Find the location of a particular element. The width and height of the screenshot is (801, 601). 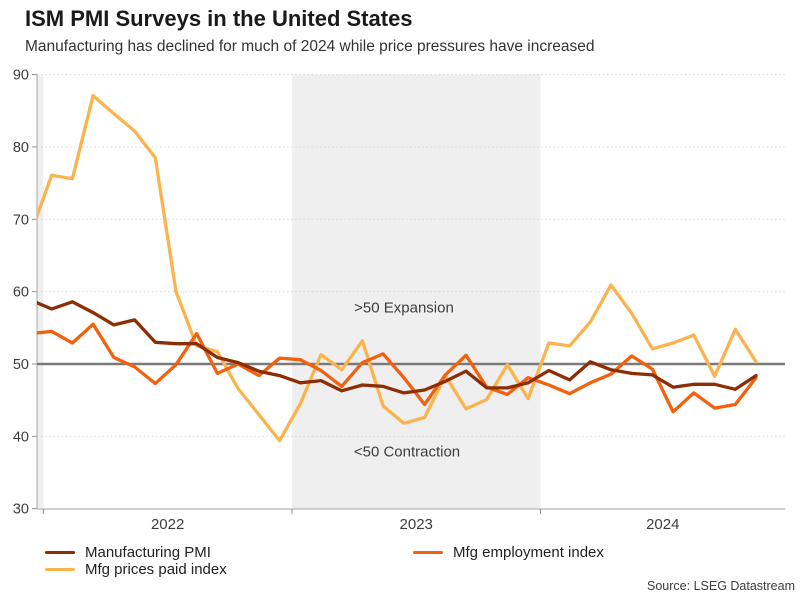

chart-title: ISM PMI Surveys in the United States is located at coordinates (219, 18).